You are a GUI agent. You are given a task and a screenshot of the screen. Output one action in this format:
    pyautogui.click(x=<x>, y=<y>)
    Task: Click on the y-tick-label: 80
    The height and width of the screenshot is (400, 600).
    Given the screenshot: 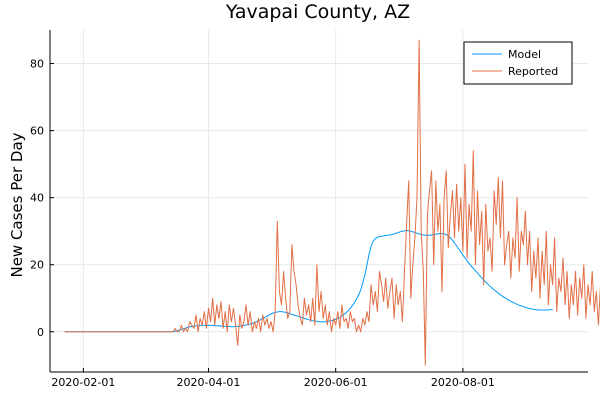 What is the action you would take?
    pyautogui.click(x=37, y=64)
    